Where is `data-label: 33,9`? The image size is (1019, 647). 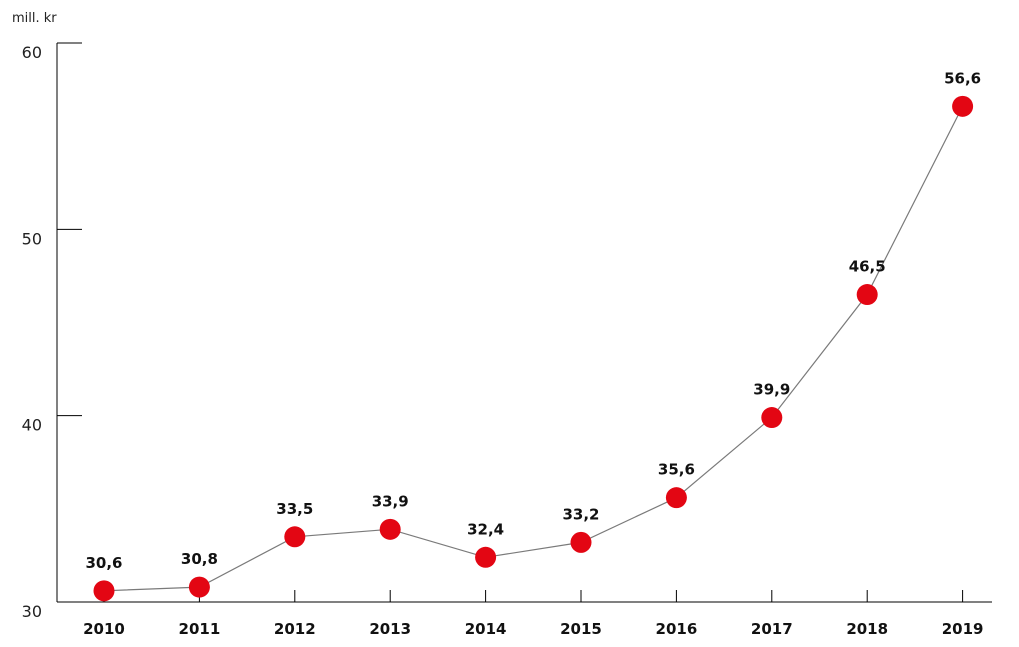
data-label: 33,9 is located at coordinates (390, 501).